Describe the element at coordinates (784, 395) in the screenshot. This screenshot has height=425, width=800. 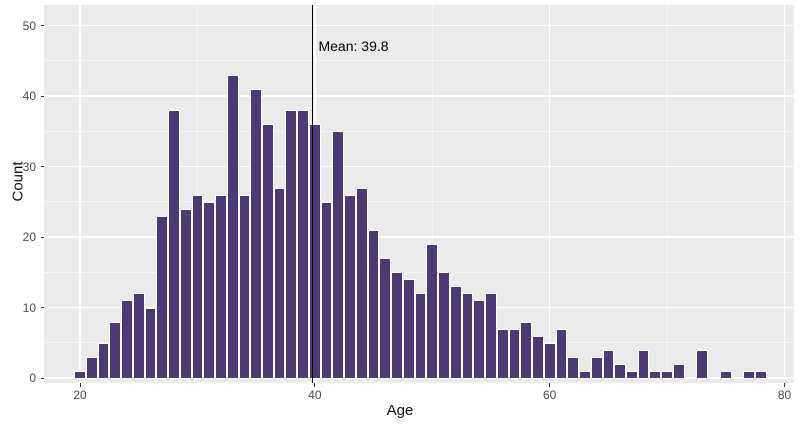
I see `x-tick-label: 80` at that location.